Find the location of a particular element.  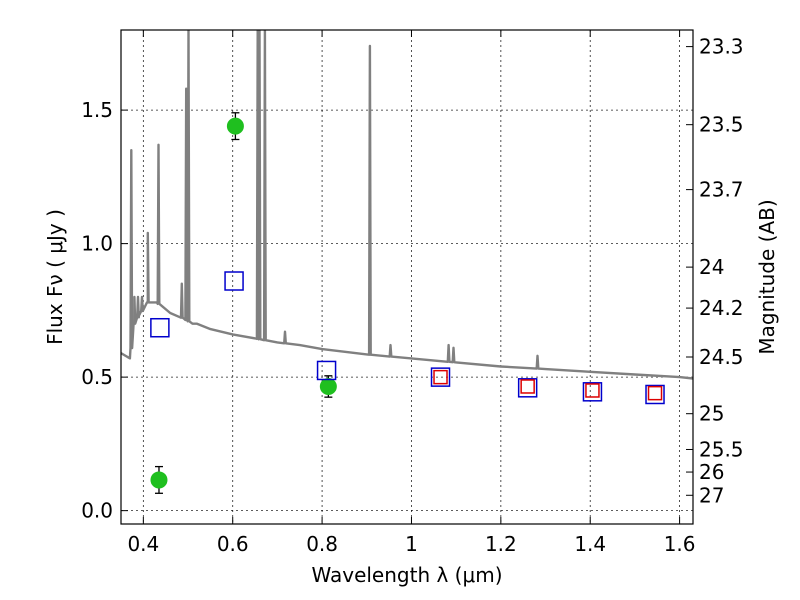

y-axis-label: Flux Fν ( μJy ) is located at coordinates (55, 277).